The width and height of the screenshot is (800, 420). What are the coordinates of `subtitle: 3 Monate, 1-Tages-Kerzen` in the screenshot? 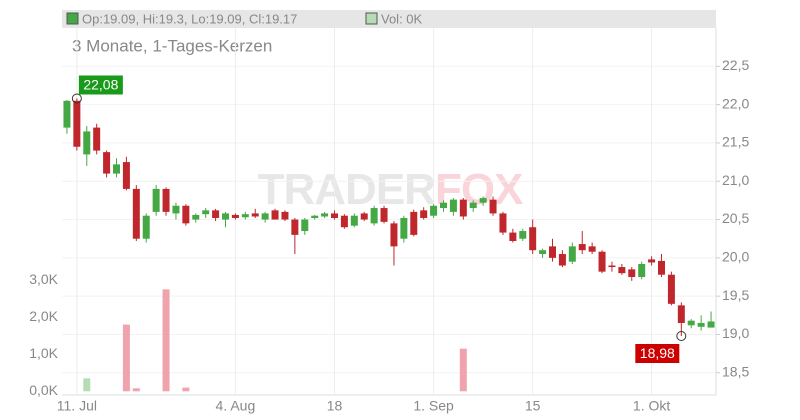 It's located at (172, 45).